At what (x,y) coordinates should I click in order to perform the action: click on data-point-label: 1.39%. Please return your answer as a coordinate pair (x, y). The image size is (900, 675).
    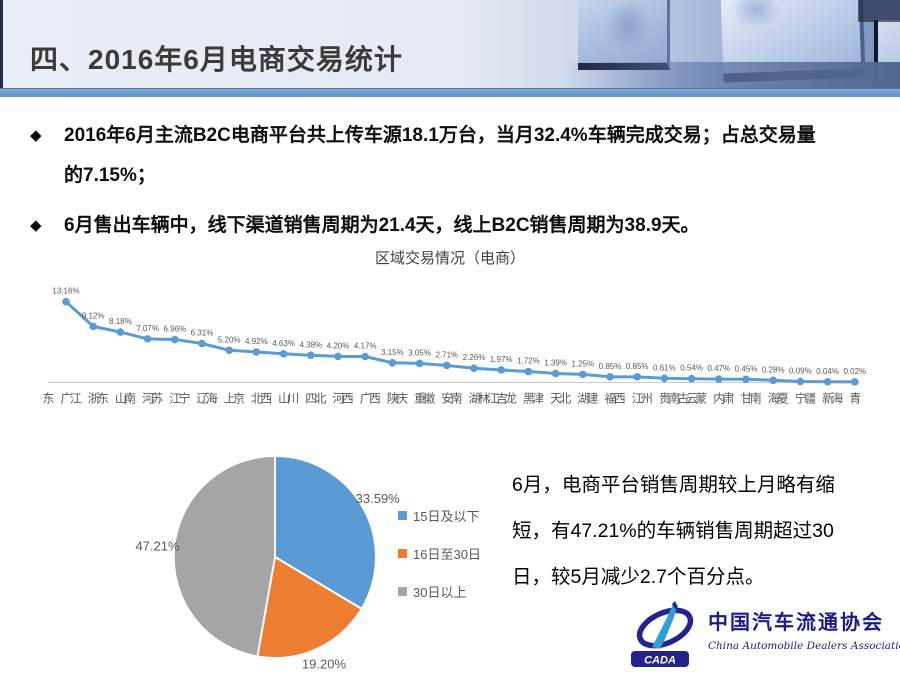
    Looking at the image, I should click on (555, 363).